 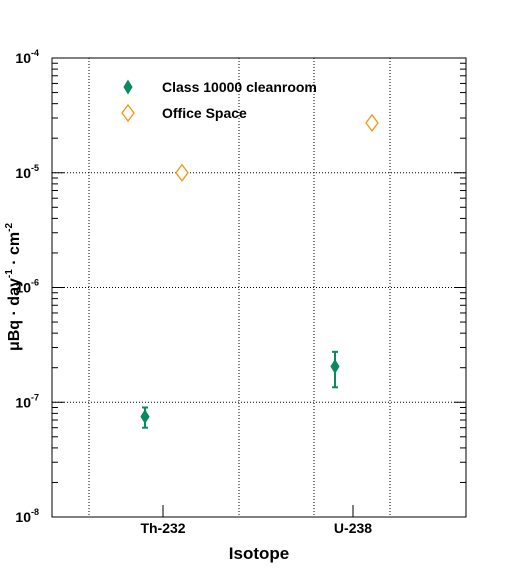 What do you see at coordinates (35, 53) in the screenshot?
I see `y-tick-exp: -4` at bounding box center [35, 53].